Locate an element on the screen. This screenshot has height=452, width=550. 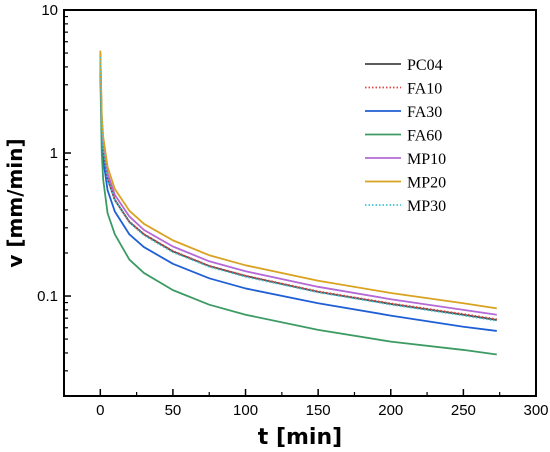
y-tick-label: 0.1 is located at coordinates (47, 296).